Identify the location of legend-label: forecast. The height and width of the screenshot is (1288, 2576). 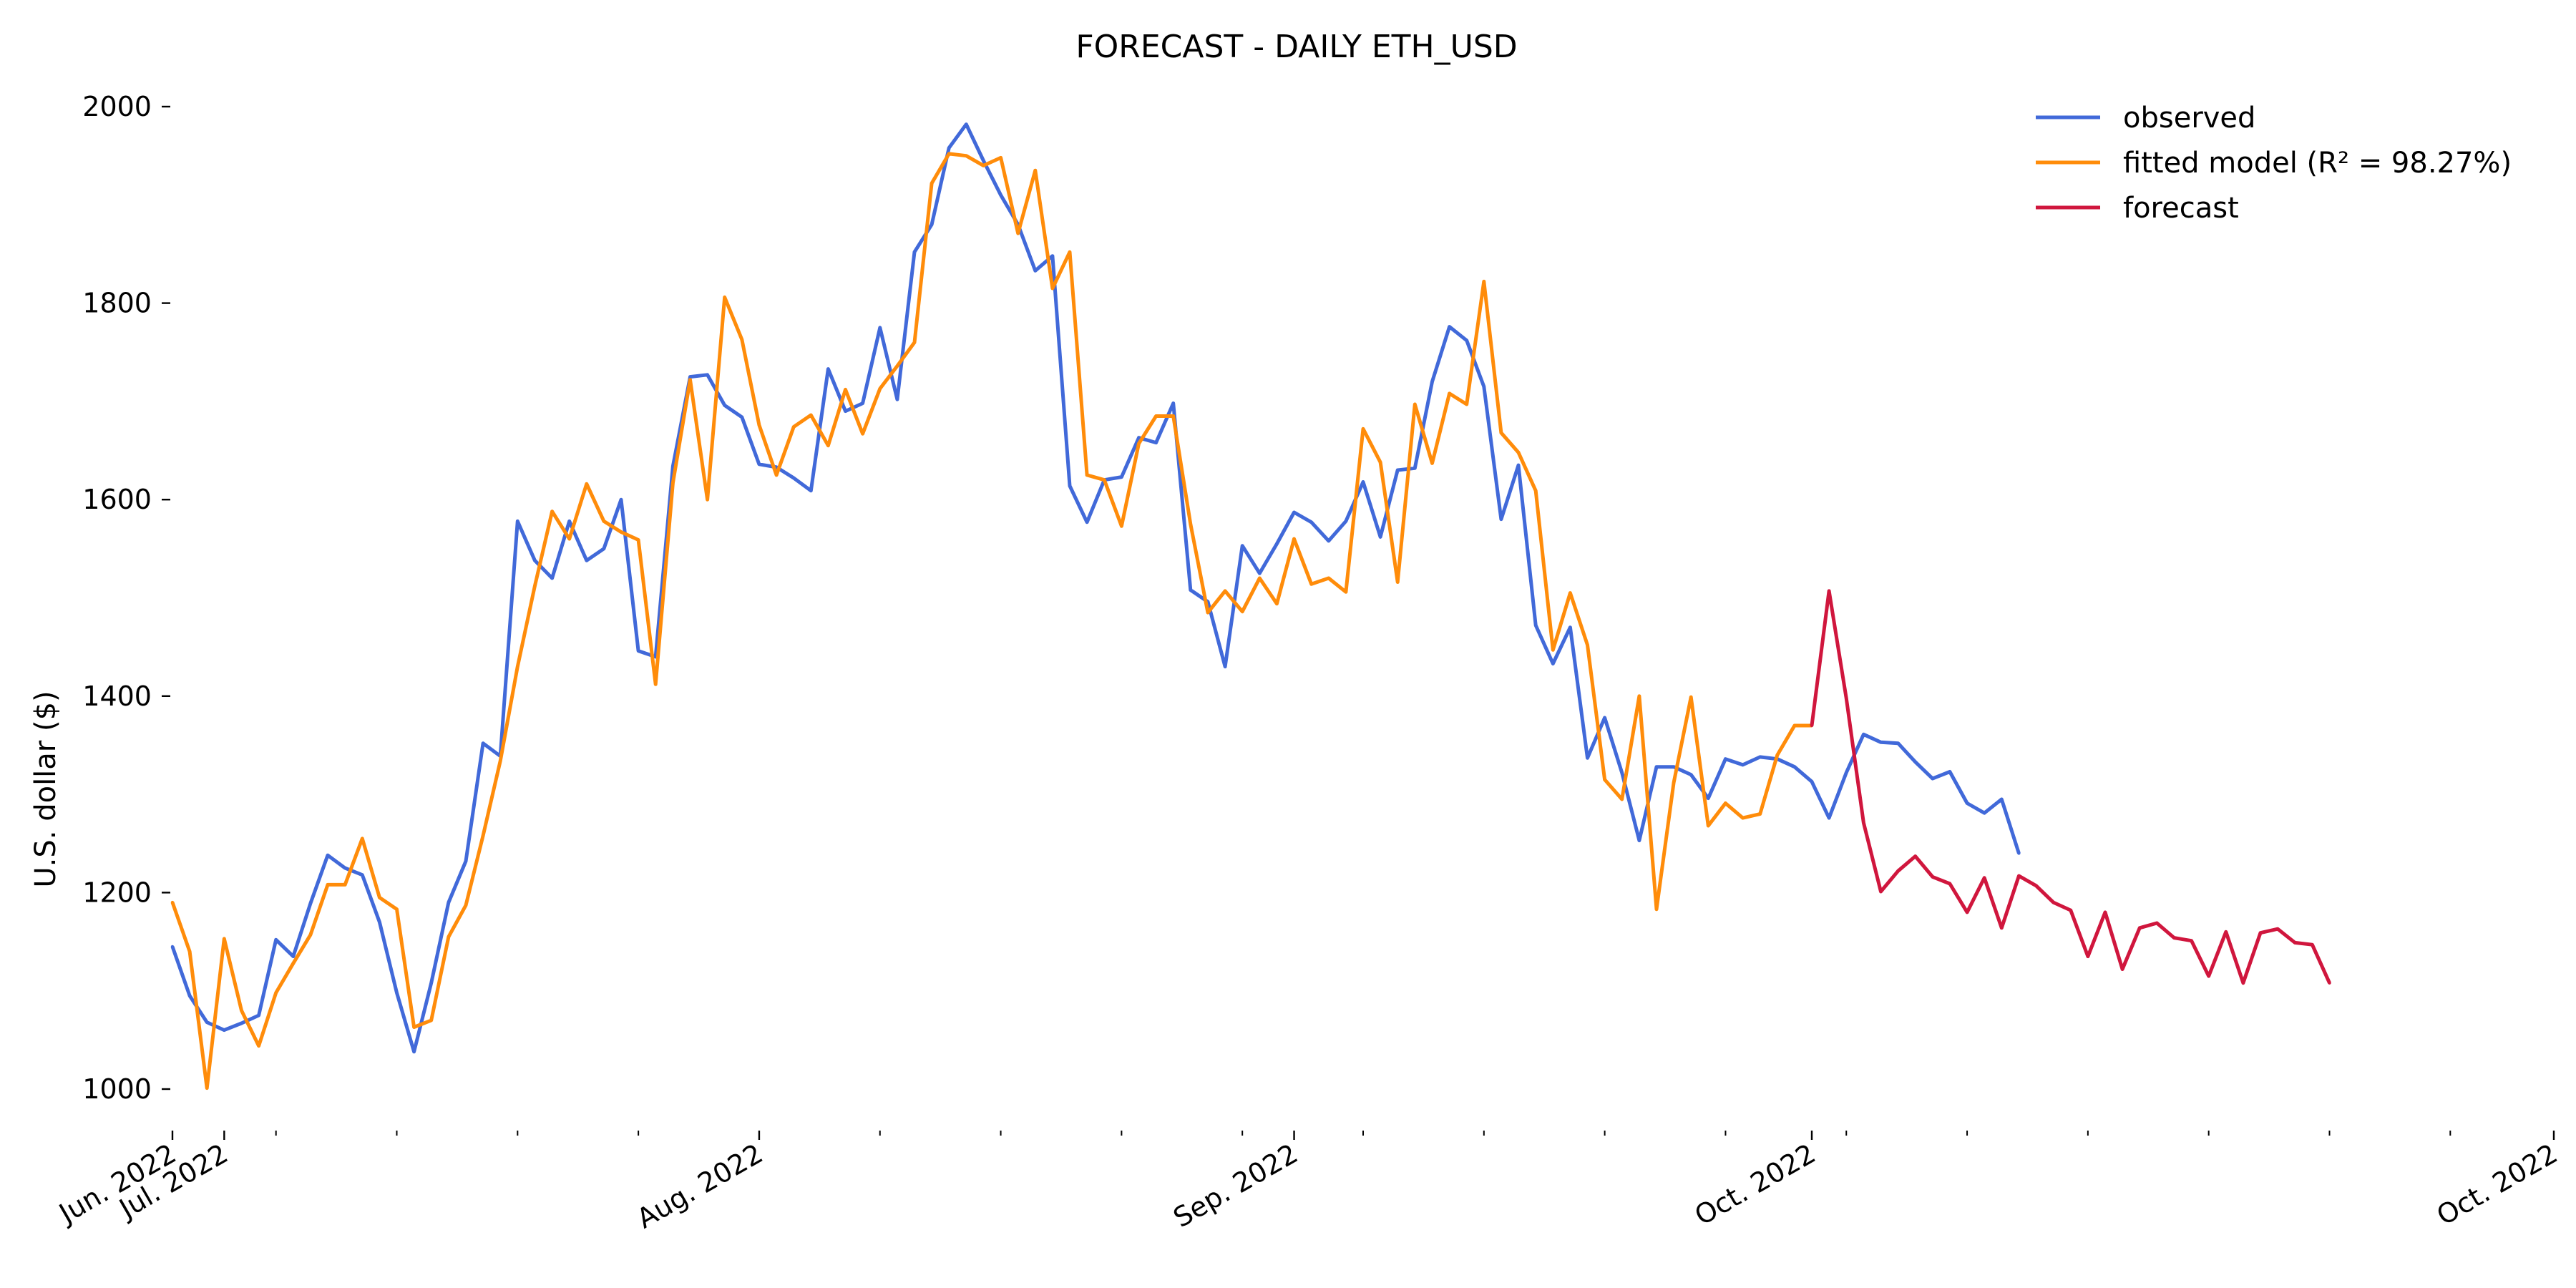
(2181, 208).